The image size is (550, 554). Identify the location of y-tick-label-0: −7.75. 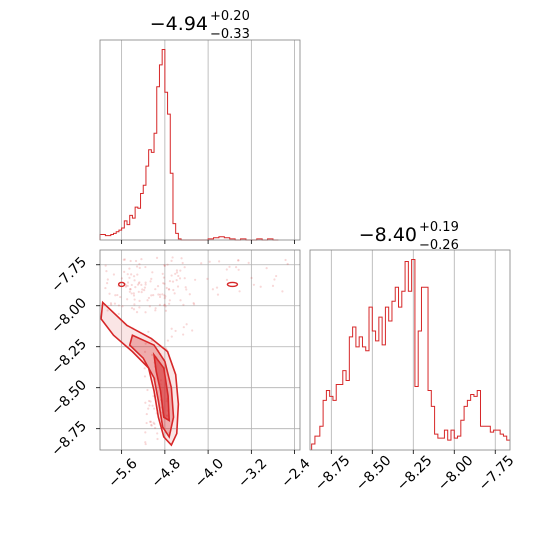
(69, 275).